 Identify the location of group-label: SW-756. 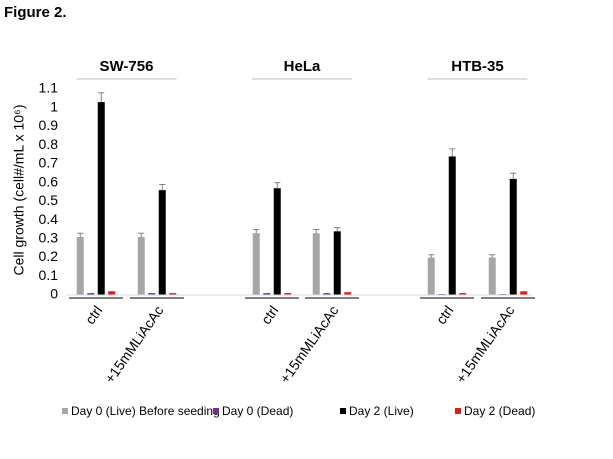
(127, 66).